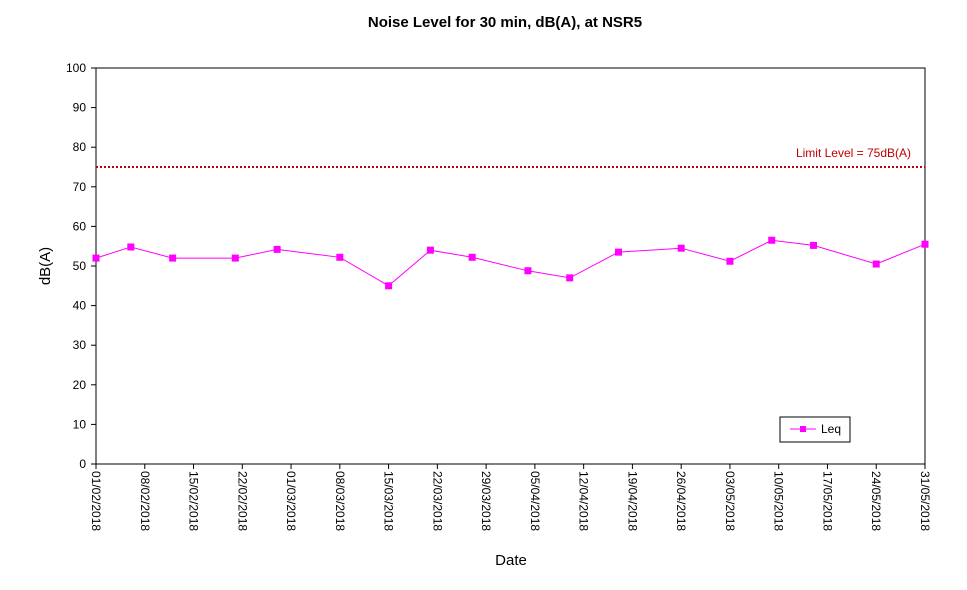 This screenshot has height=590, width=967. I want to click on y-tick-label: 90, so click(80, 108).